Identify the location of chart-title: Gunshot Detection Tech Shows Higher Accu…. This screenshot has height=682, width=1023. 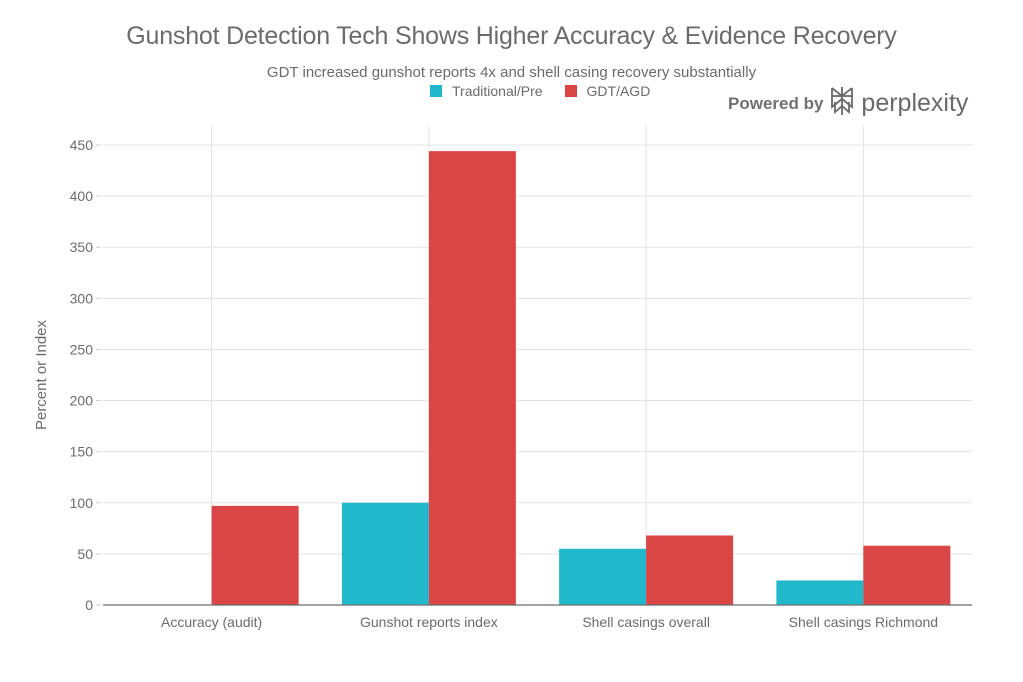
(511, 36).